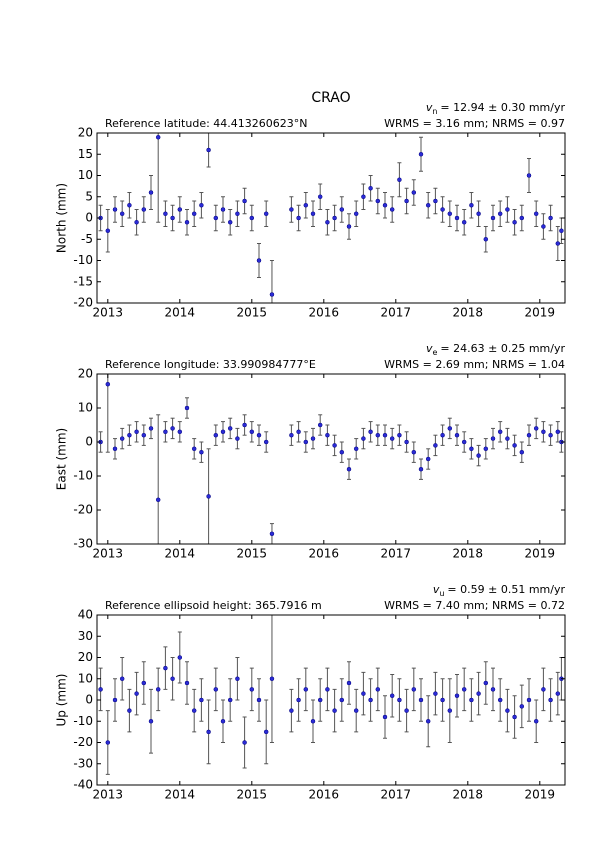  I want to click on y-tick-label: -30, so click(83, 544).